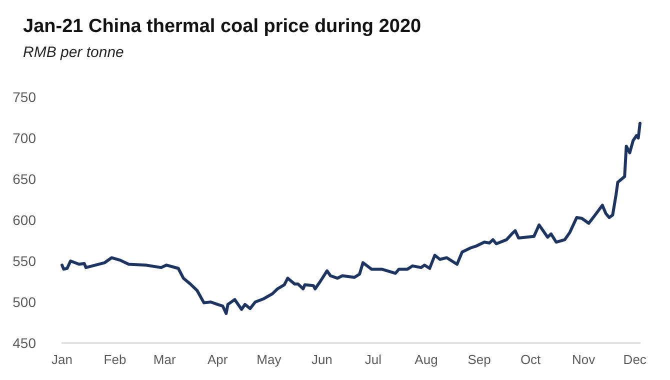 The width and height of the screenshot is (670, 380). What do you see at coordinates (531, 359) in the screenshot?
I see `x-tick-label: Oct` at bounding box center [531, 359].